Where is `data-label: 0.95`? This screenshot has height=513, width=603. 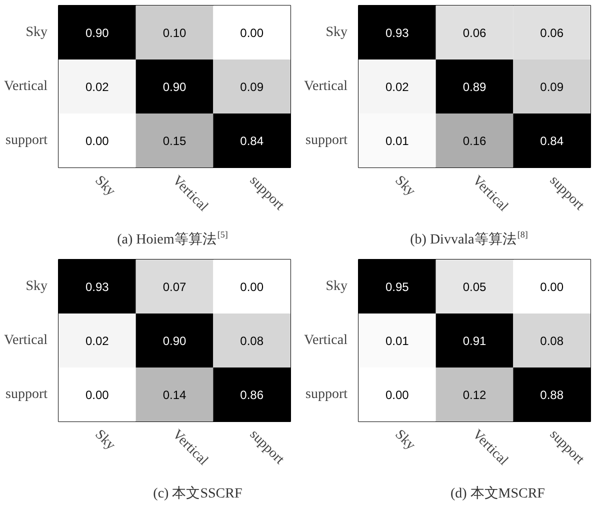
data-label: 0.95 is located at coordinates (397, 287).